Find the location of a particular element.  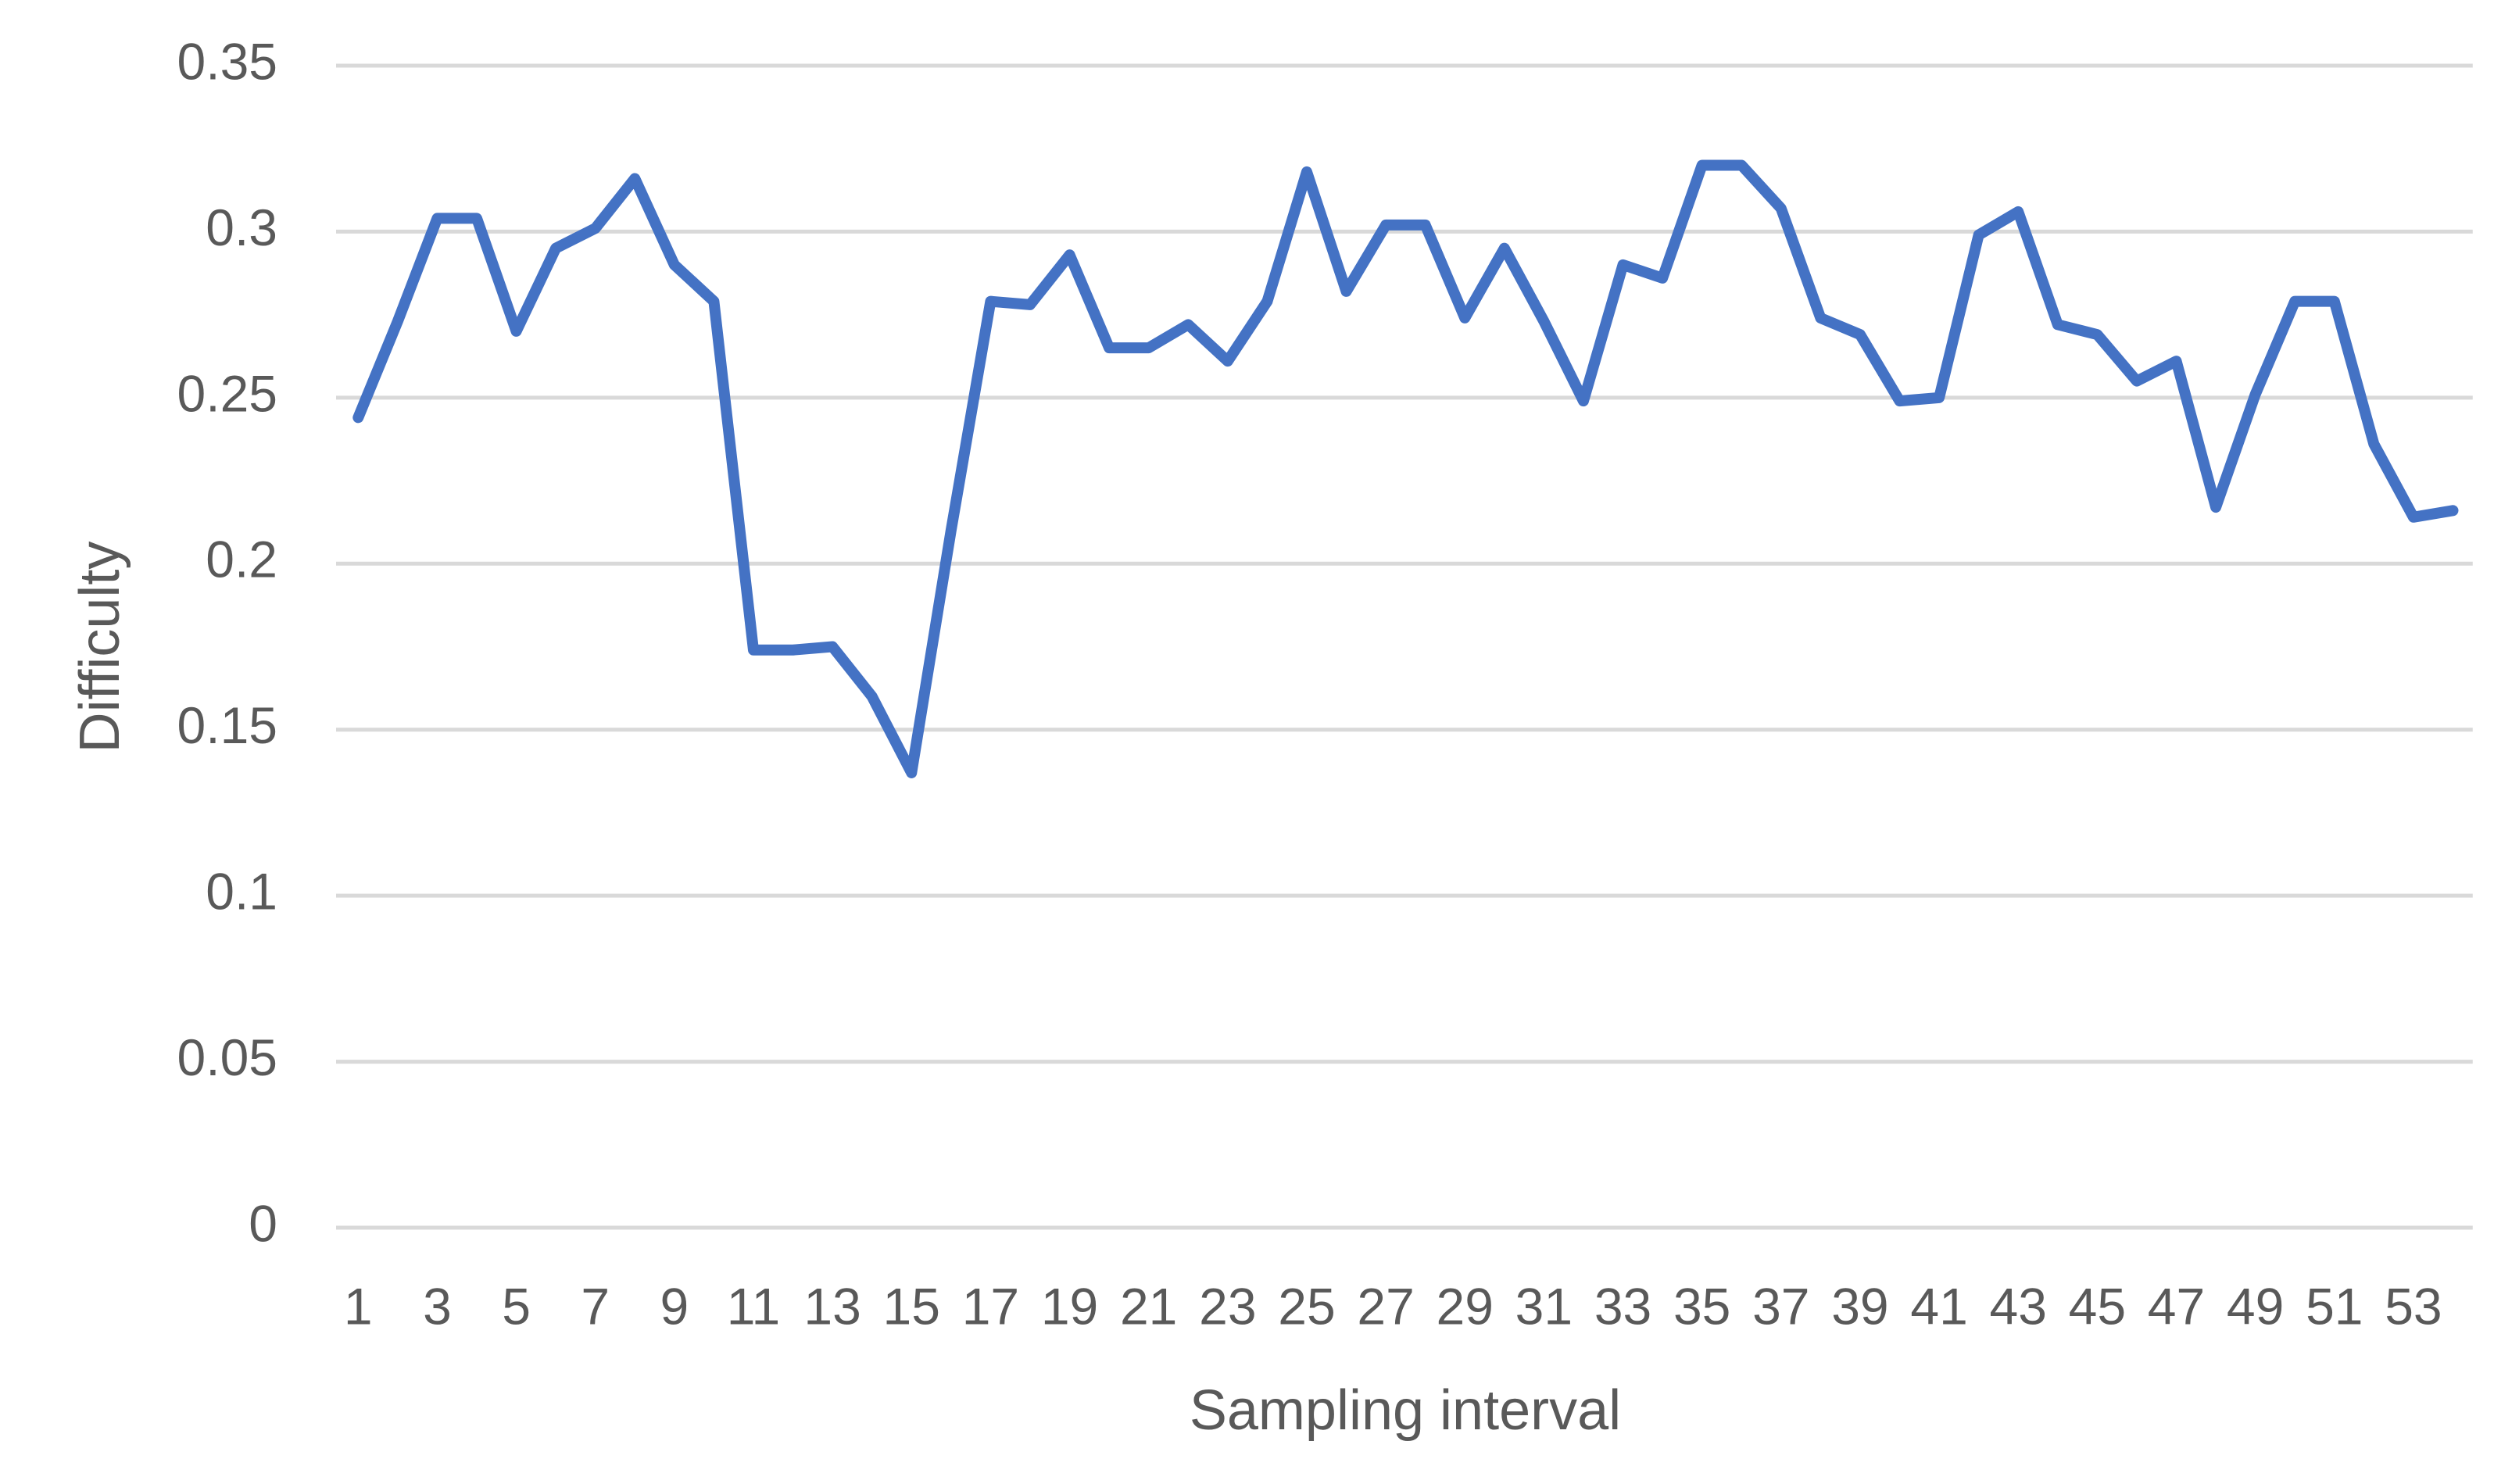

x-tick-label: 51 is located at coordinates (2334, 1306).